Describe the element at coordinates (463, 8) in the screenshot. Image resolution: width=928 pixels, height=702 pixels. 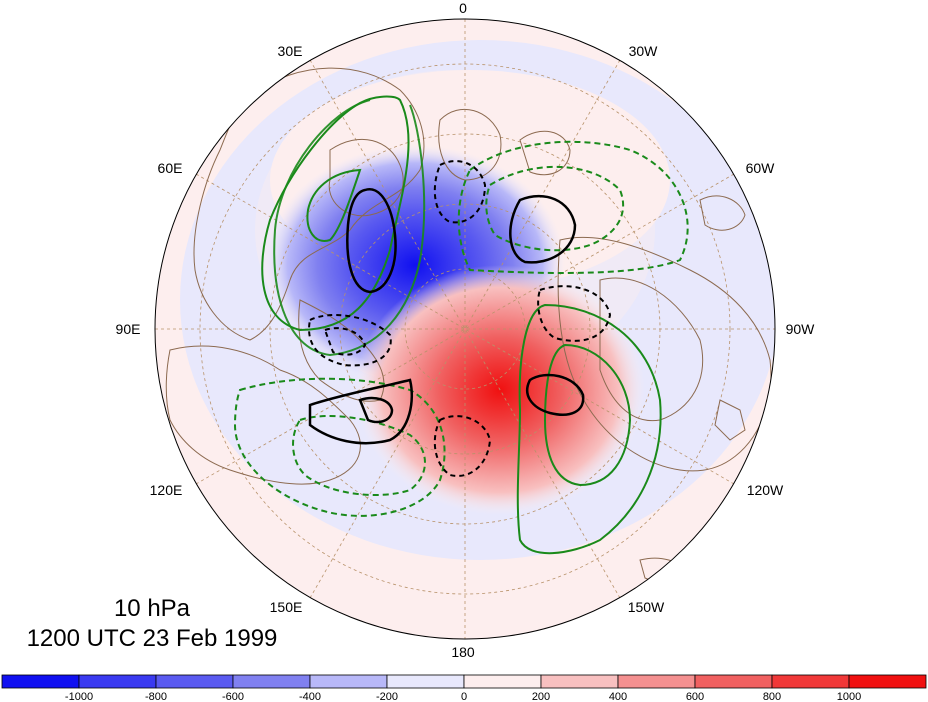
I see `lon-label-0: 0` at that location.